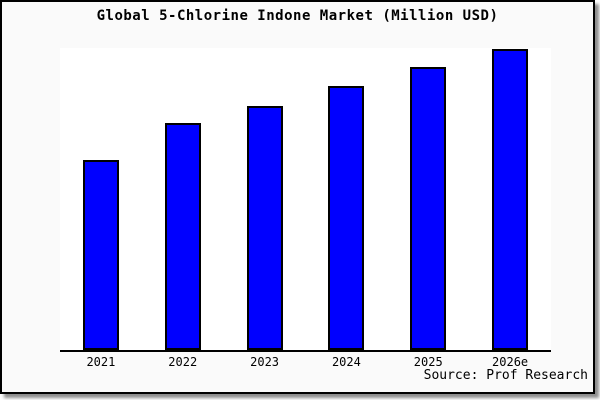 Image resolution: width=600 pixels, height=400 pixels. What do you see at coordinates (346, 218) in the screenshot?
I see `bar-2024` at bounding box center [346, 218].